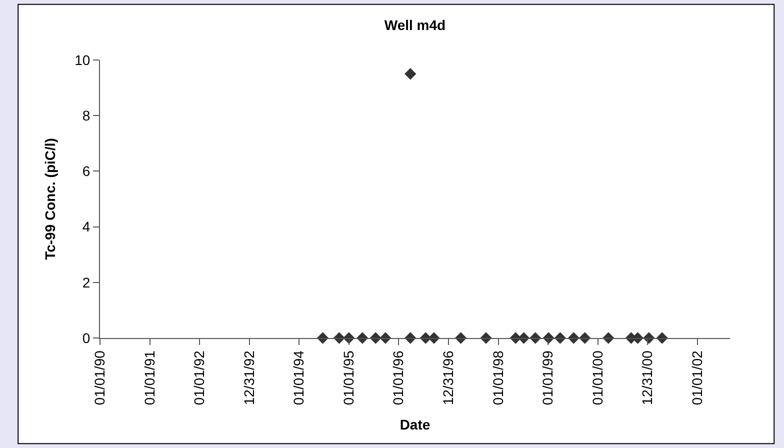 The image size is (784, 448). What do you see at coordinates (82, 60) in the screenshot?
I see `y-tick-label: 10` at bounding box center [82, 60].